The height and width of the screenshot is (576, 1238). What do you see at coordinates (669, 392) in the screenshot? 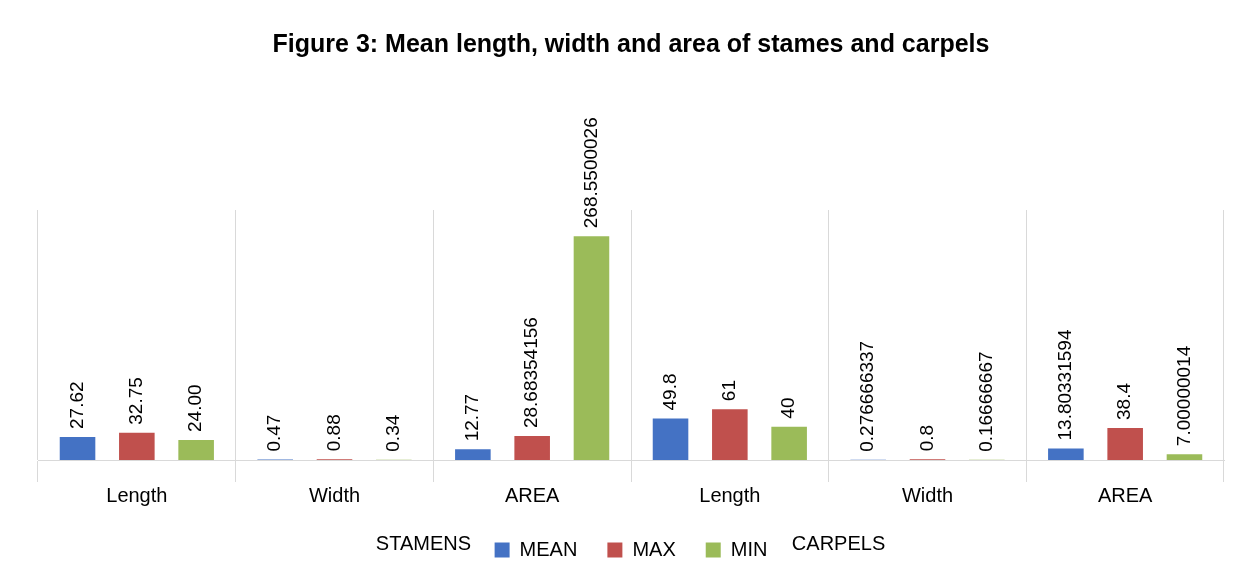
I see `data-label: 49.8` at bounding box center [669, 392].